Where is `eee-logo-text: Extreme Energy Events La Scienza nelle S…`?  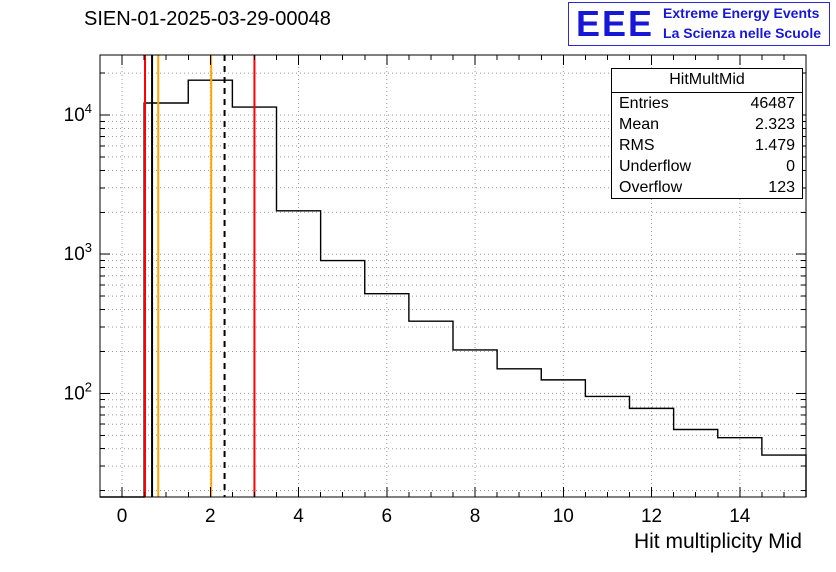
eee-logo-text: Extreme Energy Events La Scienza nelle S… is located at coordinates (742, 23).